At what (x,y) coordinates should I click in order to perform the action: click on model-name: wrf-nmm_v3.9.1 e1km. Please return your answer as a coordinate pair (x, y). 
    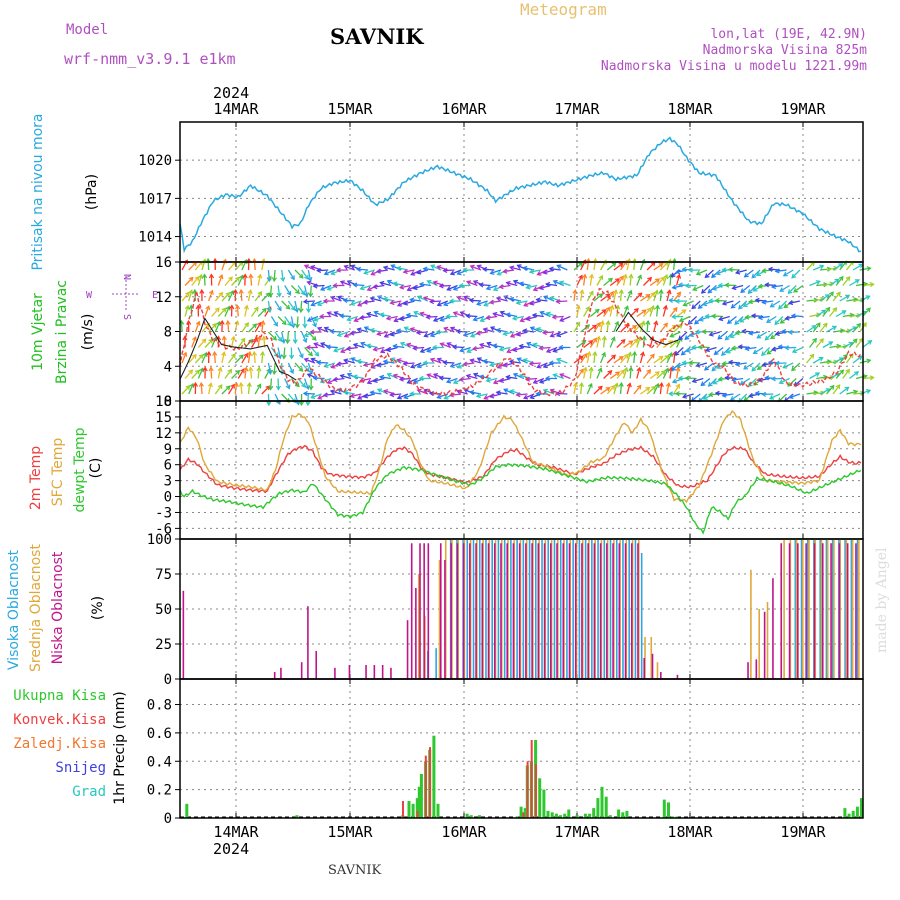
    Looking at the image, I should click on (150, 59).